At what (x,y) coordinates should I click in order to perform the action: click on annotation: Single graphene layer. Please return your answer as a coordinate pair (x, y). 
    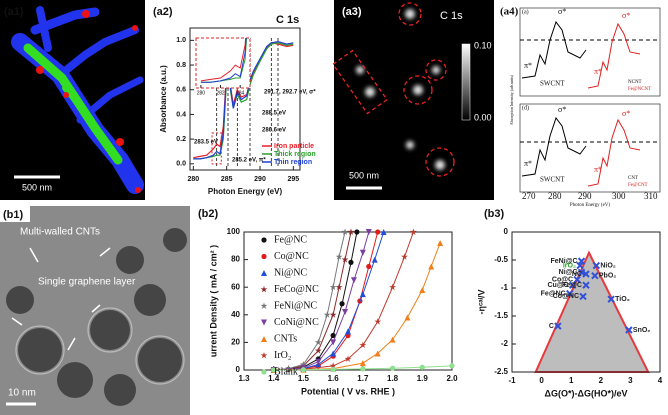
    Looking at the image, I should click on (87, 282).